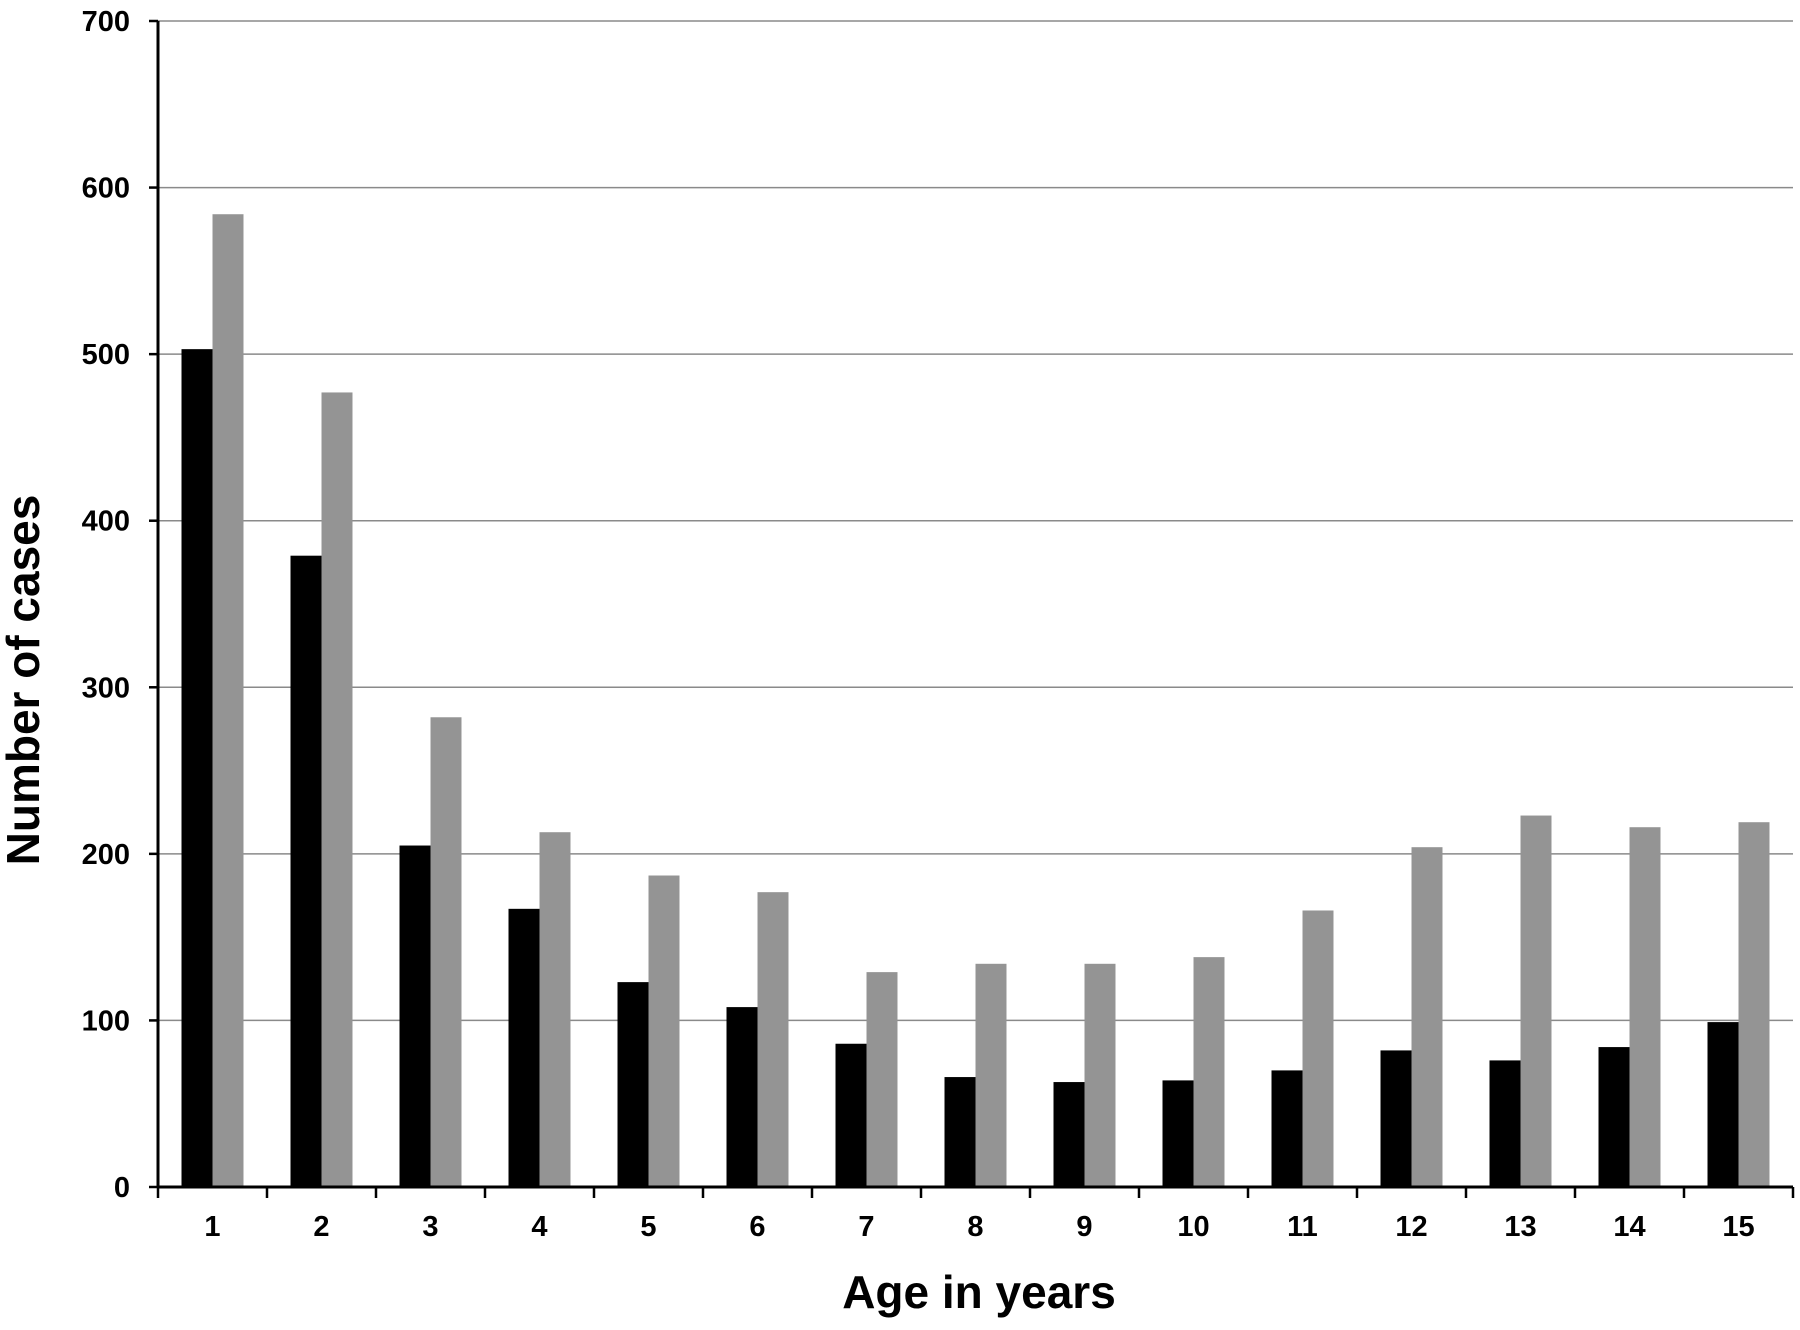 Image resolution: width=1800 pixels, height=1330 pixels. What do you see at coordinates (122, 1188) in the screenshot?
I see `y-tick-label: 0` at bounding box center [122, 1188].